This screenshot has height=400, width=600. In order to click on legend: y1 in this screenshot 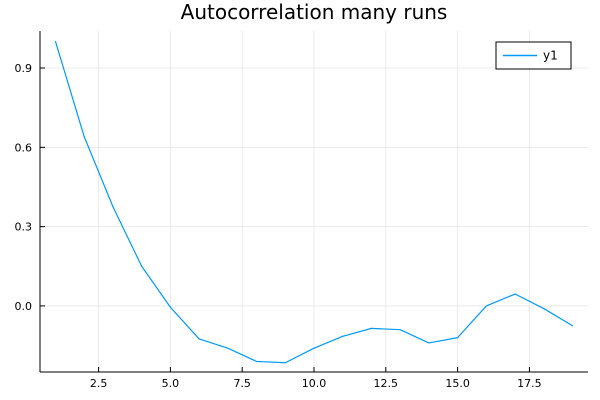, I will do `click(533, 55)`.